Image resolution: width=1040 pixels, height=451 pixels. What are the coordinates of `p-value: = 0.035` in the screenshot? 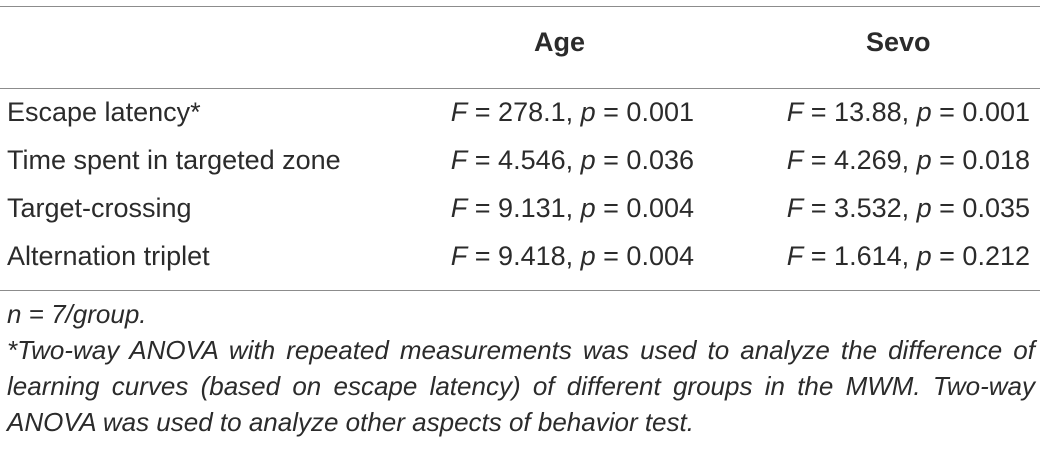 It's located at (980, 208).